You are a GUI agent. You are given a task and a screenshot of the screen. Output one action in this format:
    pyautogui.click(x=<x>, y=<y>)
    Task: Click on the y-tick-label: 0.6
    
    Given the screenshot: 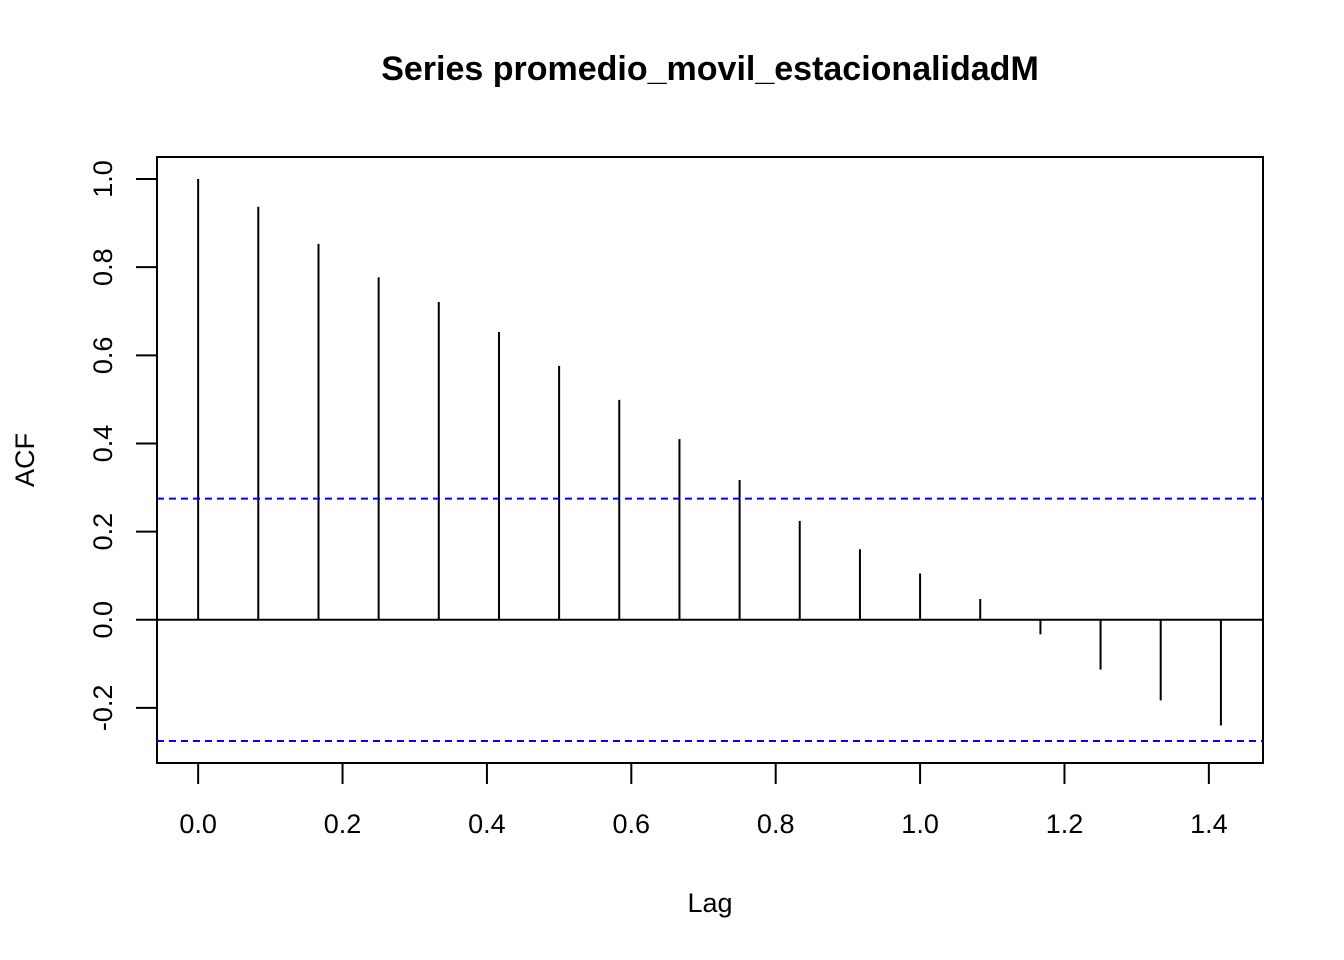 What is the action you would take?
    pyautogui.click(x=103, y=356)
    